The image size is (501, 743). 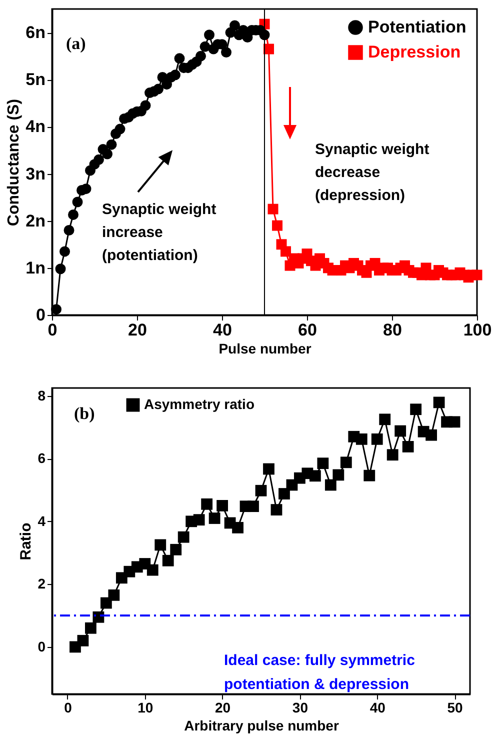 What do you see at coordinates (42, 395) in the screenshot?
I see `y-tick-label: 8` at bounding box center [42, 395].